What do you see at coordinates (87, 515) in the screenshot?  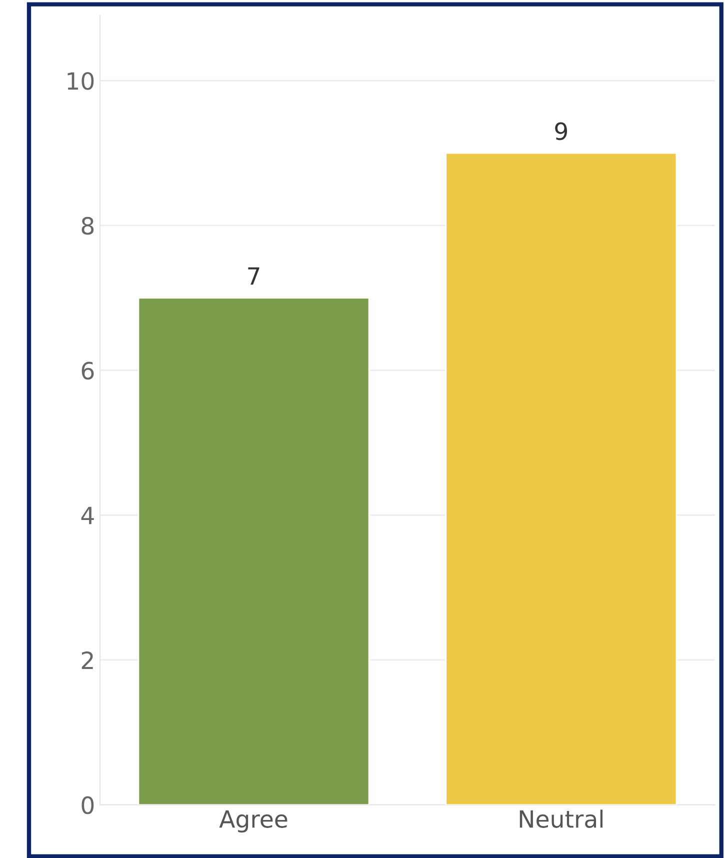 I see `y-tick-label: 4` at bounding box center [87, 515].